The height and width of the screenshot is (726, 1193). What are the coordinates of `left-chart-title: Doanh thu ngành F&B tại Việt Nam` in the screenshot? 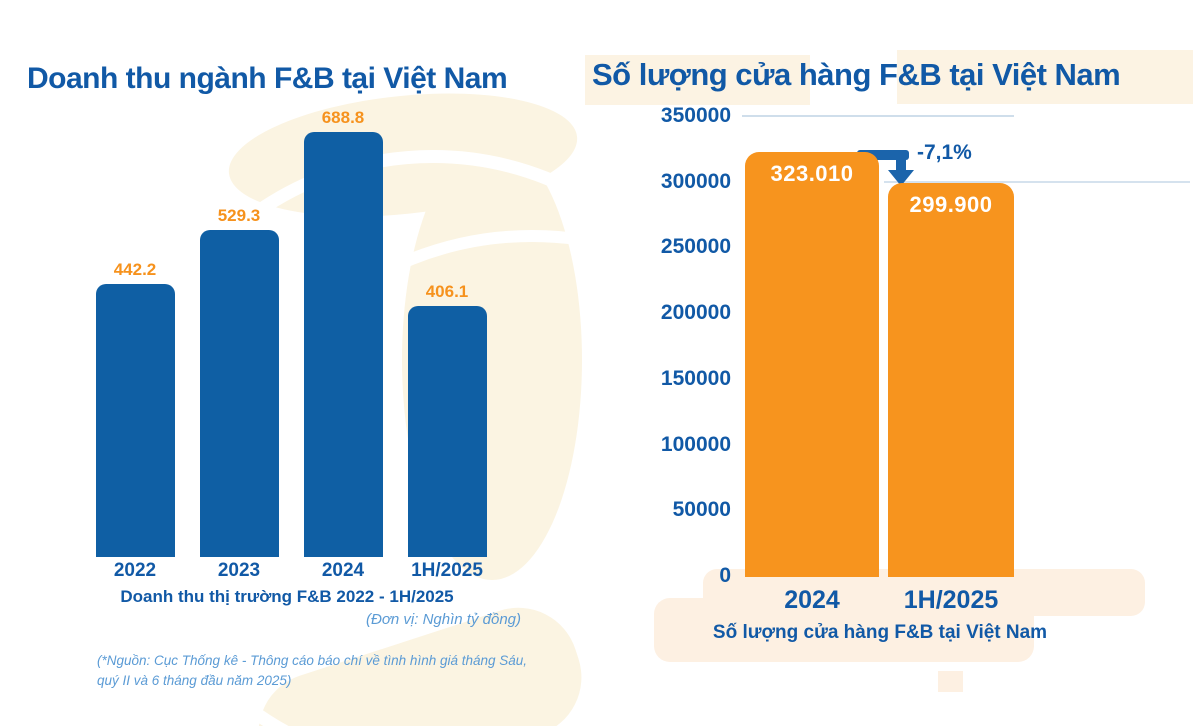 It's located at (267, 78).